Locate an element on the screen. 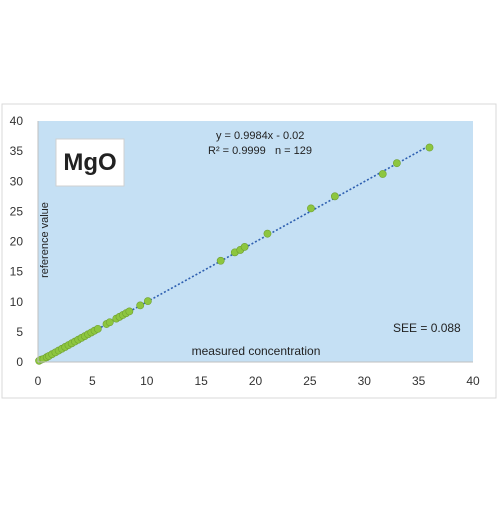 This screenshot has width=500, height=505. y-tick-label: 20 is located at coordinates (17, 242).